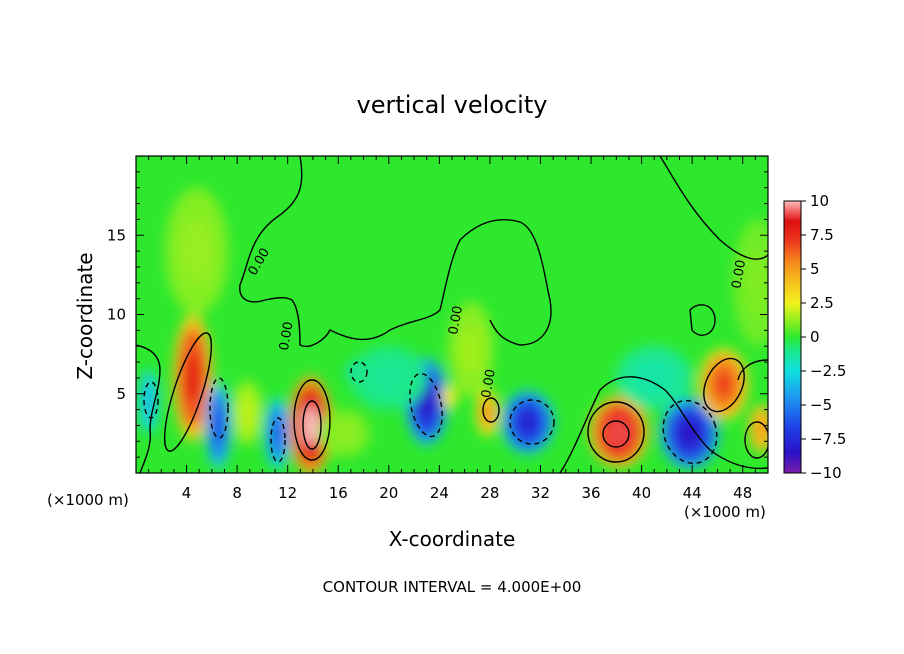 This screenshot has height=654, width=904. What do you see at coordinates (237, 493) in the screenshot?
I see `x-tick-label: 8` at bounding box center [237, 493].